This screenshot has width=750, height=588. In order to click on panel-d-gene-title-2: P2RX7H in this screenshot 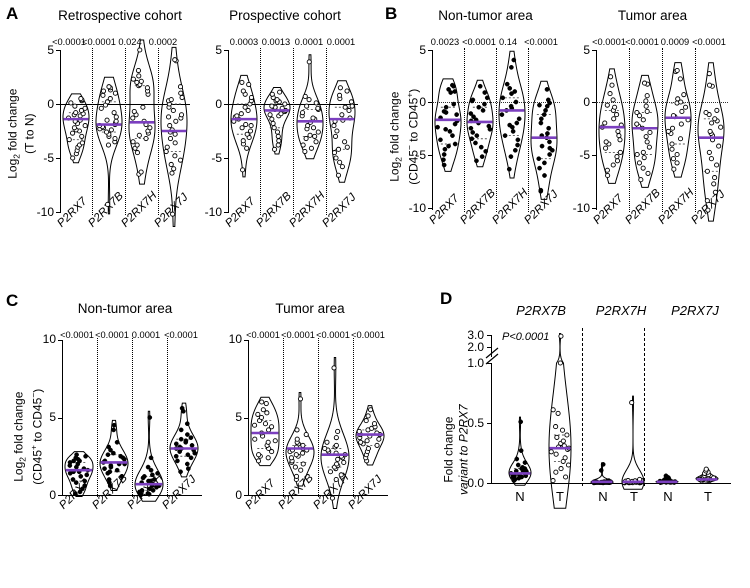, I will do `click(621, 310)`.